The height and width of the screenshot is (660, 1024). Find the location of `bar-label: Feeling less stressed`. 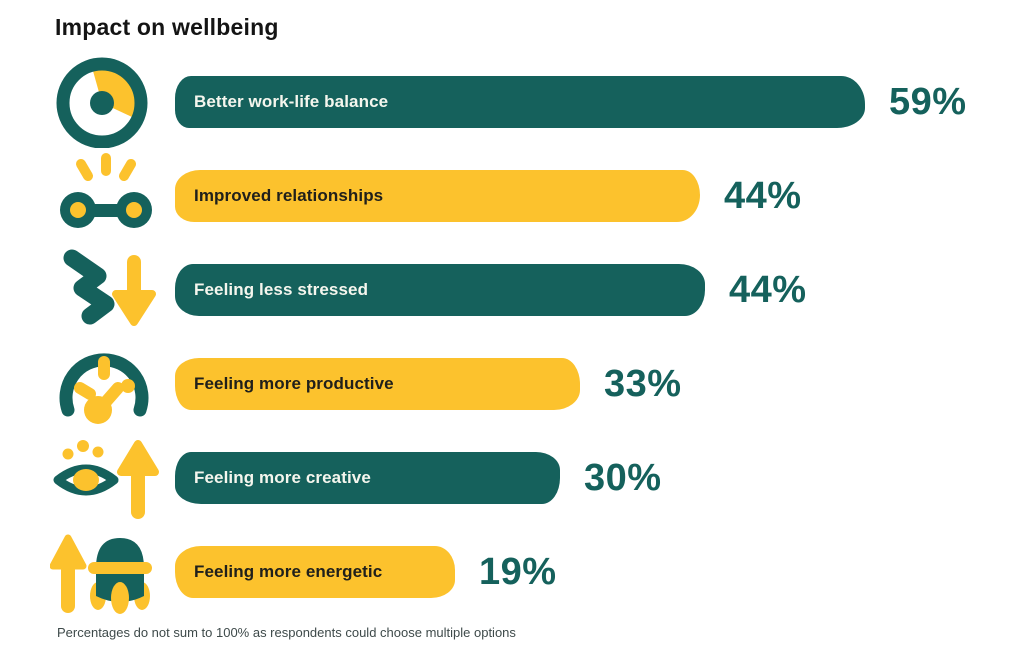

bar-label: Feeling less stressed is located at coordinates (281, 289).